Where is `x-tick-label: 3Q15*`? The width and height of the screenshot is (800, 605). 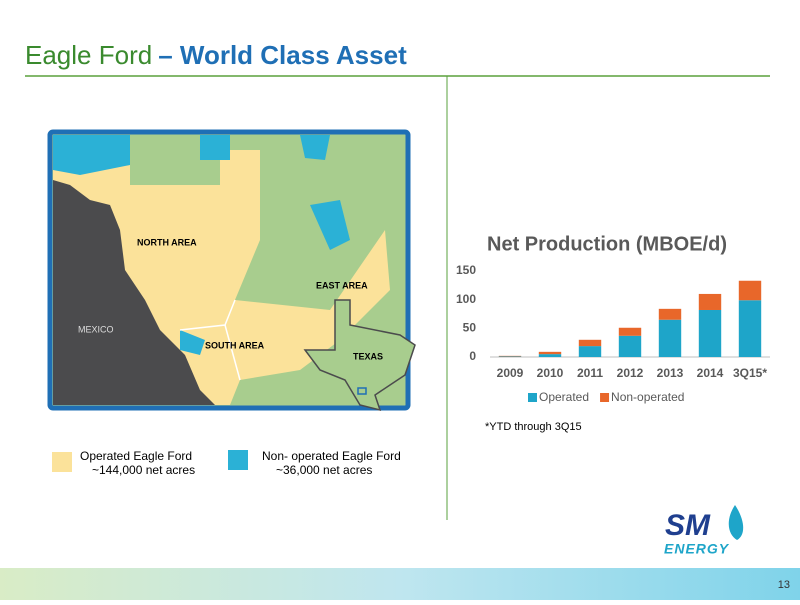
x-tick-label: 3Q15* is located at coordinates (750, 373).